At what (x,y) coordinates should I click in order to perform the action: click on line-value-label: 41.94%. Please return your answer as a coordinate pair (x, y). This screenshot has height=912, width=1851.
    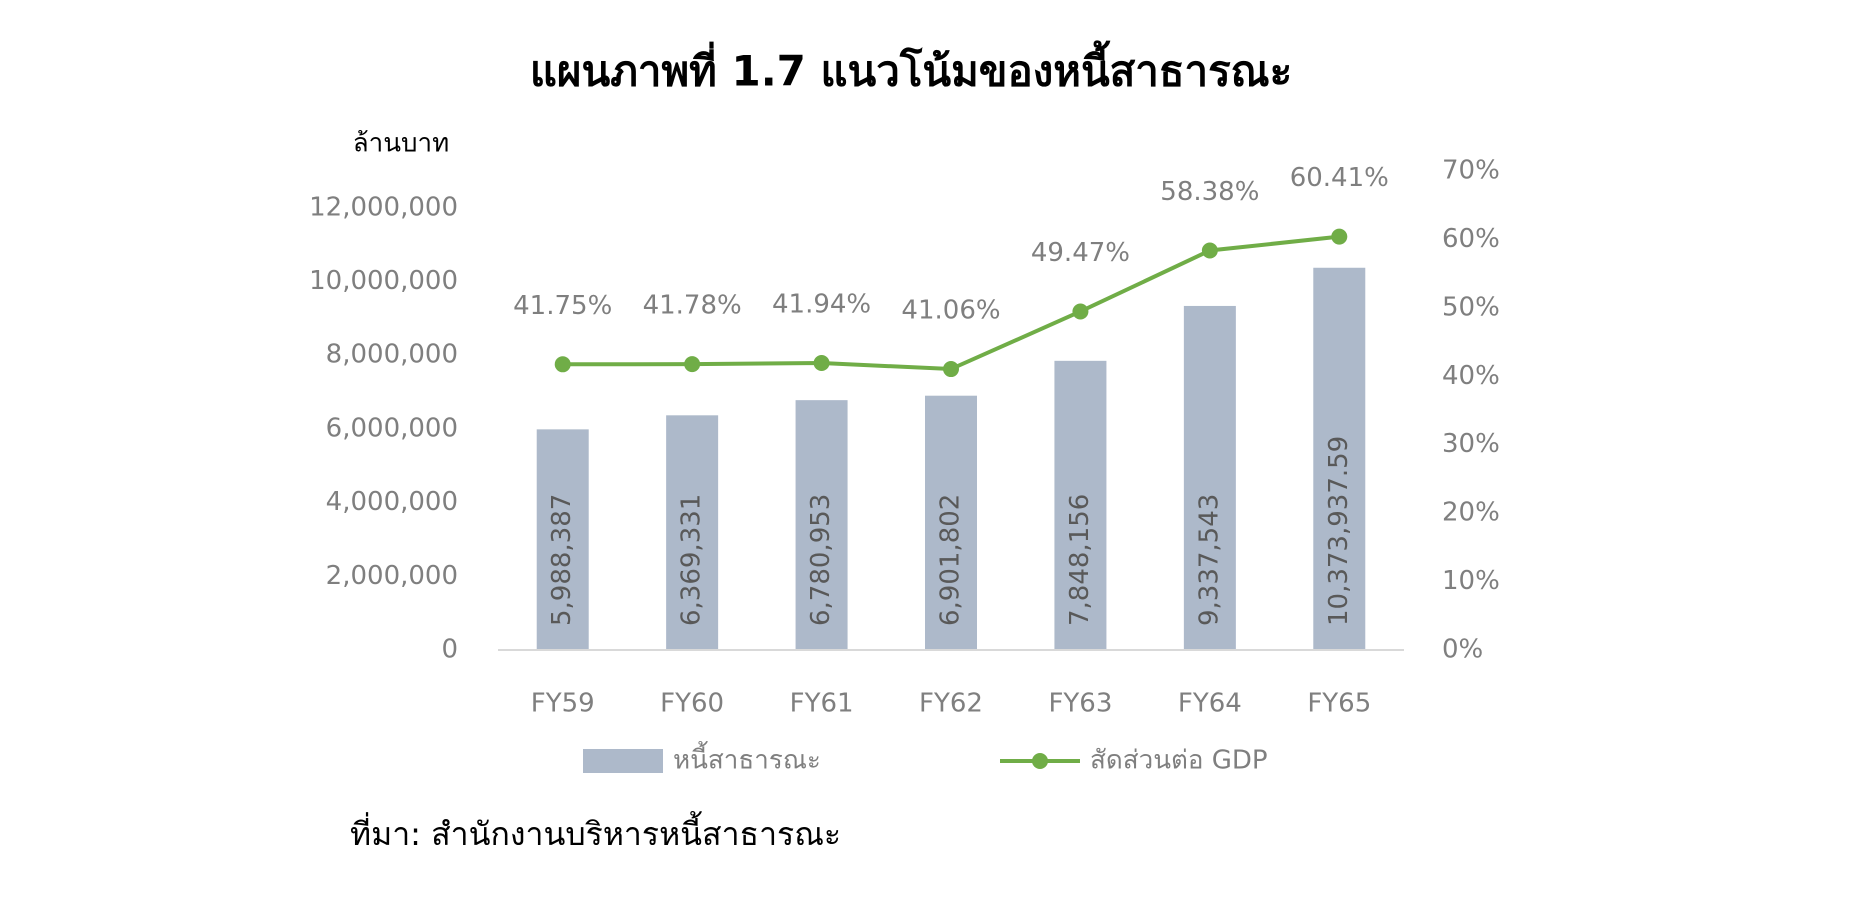
    Looking at the image, I should click on (821, 305).